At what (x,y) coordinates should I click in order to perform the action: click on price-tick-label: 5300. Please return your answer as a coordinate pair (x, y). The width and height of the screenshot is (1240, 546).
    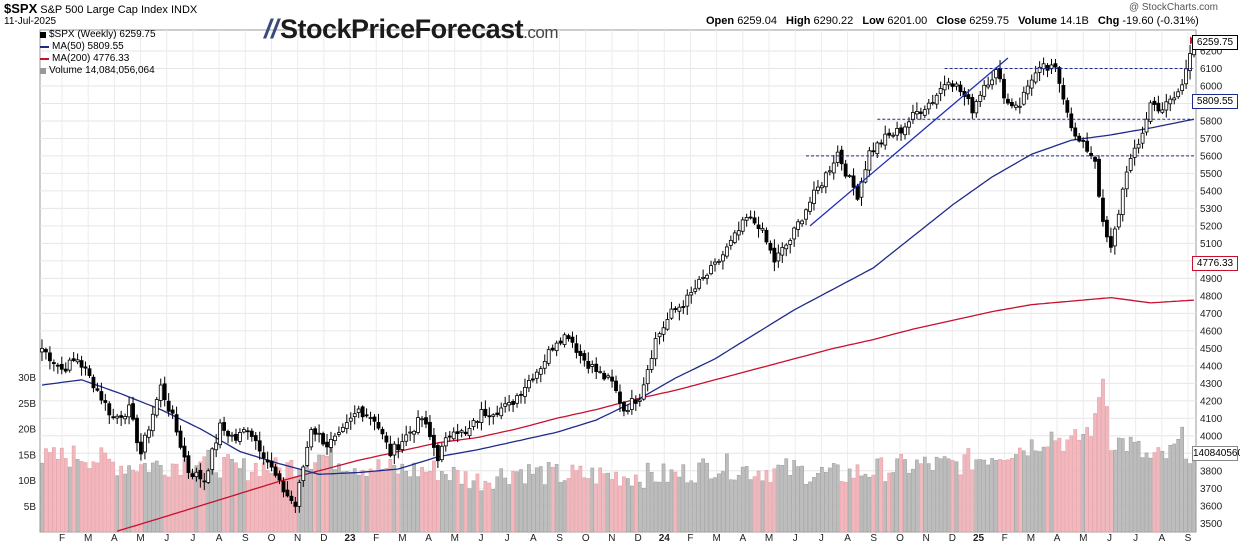
    Looking at the image, I should click on (1211, 209).